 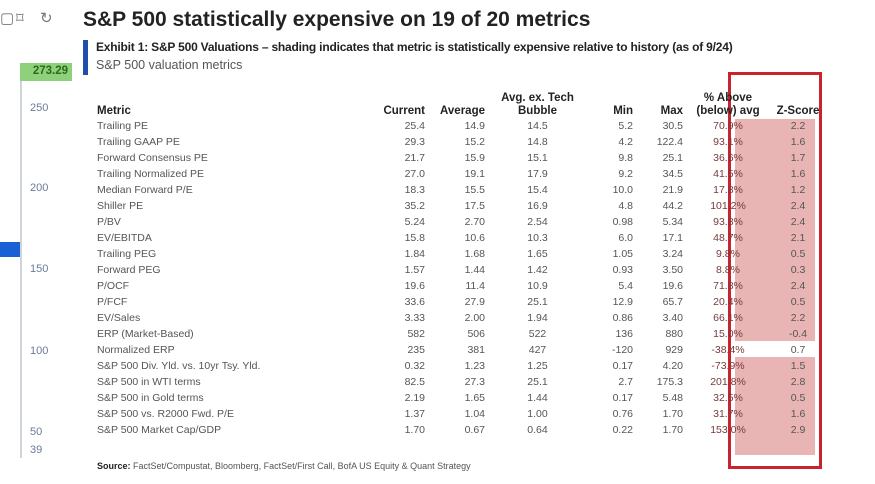 What do you see at coordinates (46, 72) in the screenshot?
I see `current-price-label: 273.29` at bounding box center [46, 72].